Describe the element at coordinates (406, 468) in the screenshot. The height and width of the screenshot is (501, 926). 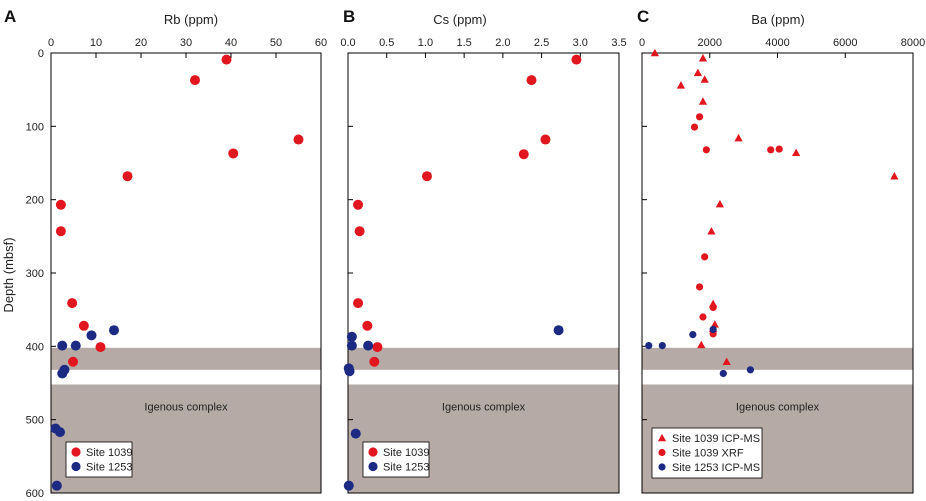
I see `panel-b-legend-label-1: Site 1253` at that location.